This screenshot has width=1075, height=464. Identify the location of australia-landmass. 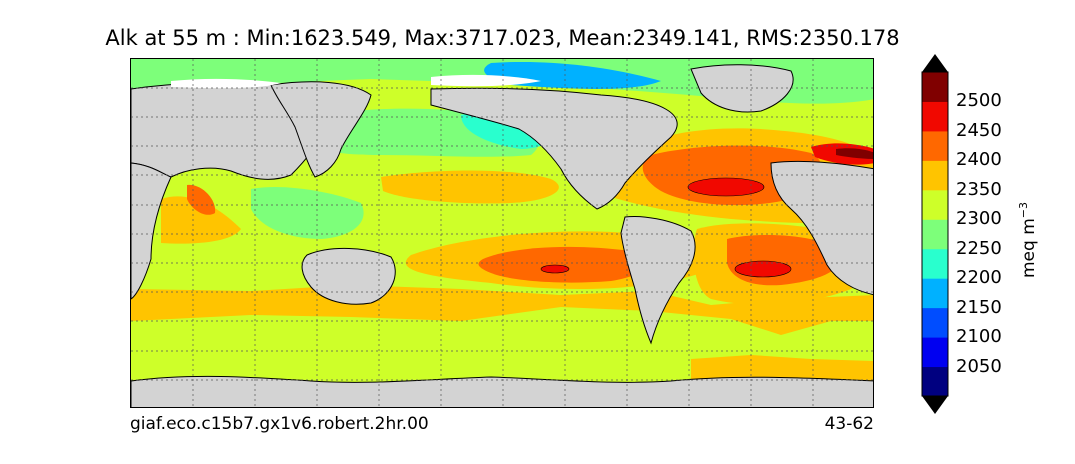
(348, 276).